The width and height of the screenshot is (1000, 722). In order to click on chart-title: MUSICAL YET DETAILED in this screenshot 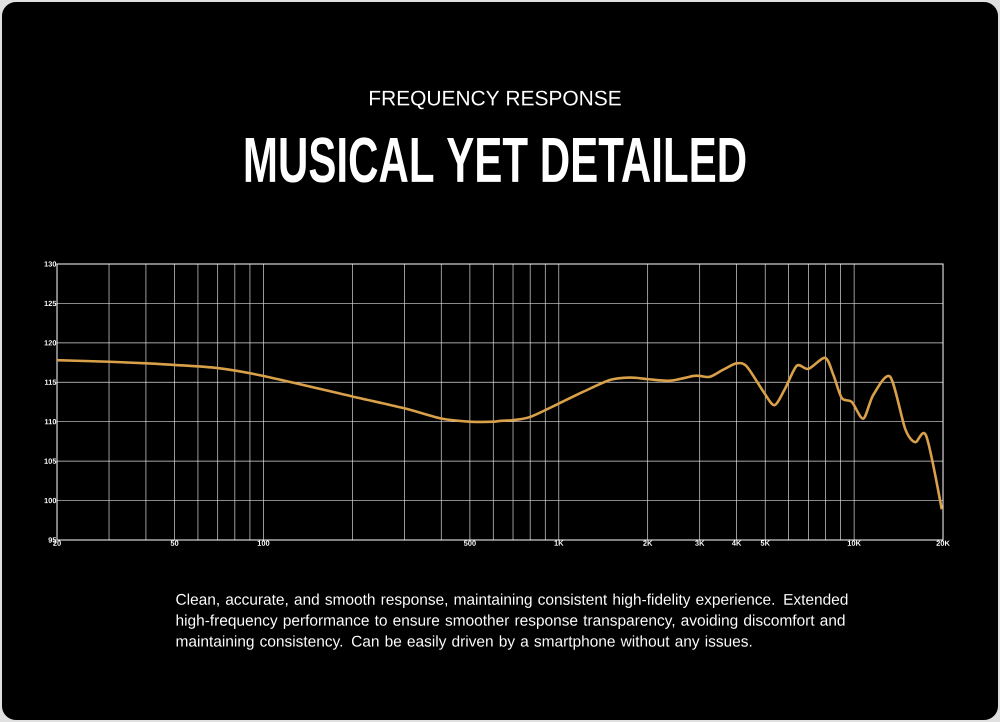, I will do `click(496, 160)`.